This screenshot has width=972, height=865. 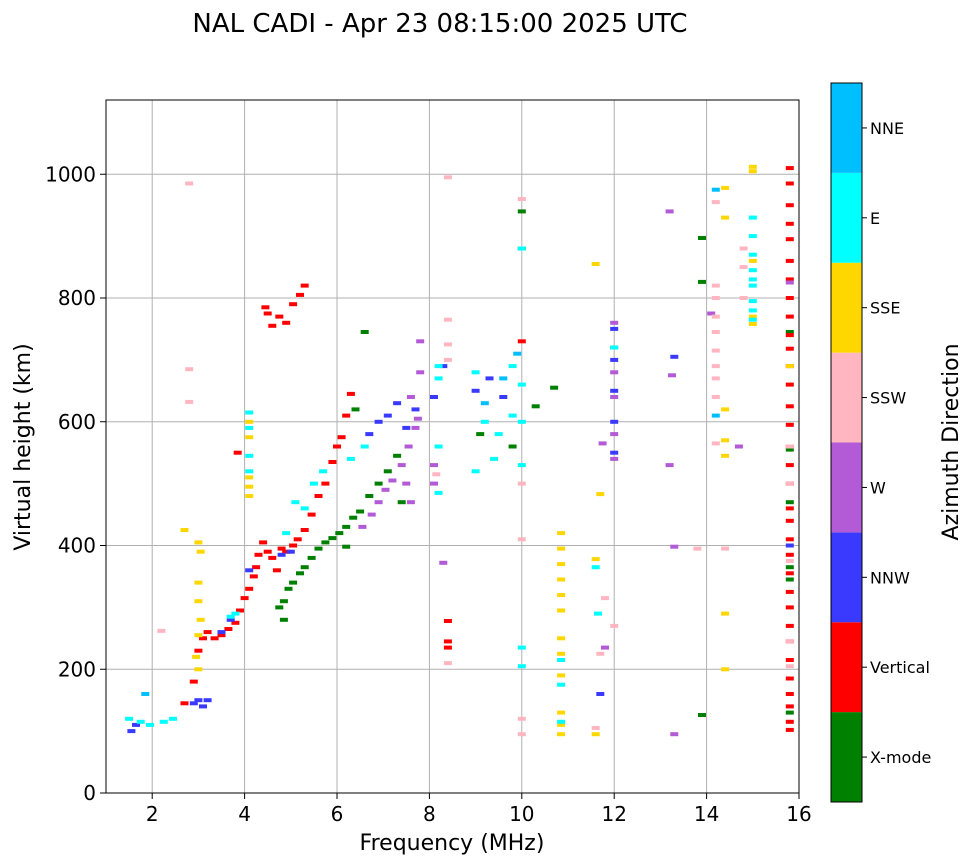 What do you see at coordinates (439, 24) in the screenshot?
I see `chart-title: NAL CADI - Apr 23 08:15:00 2025 UTC` at bounding box center [439, 24].